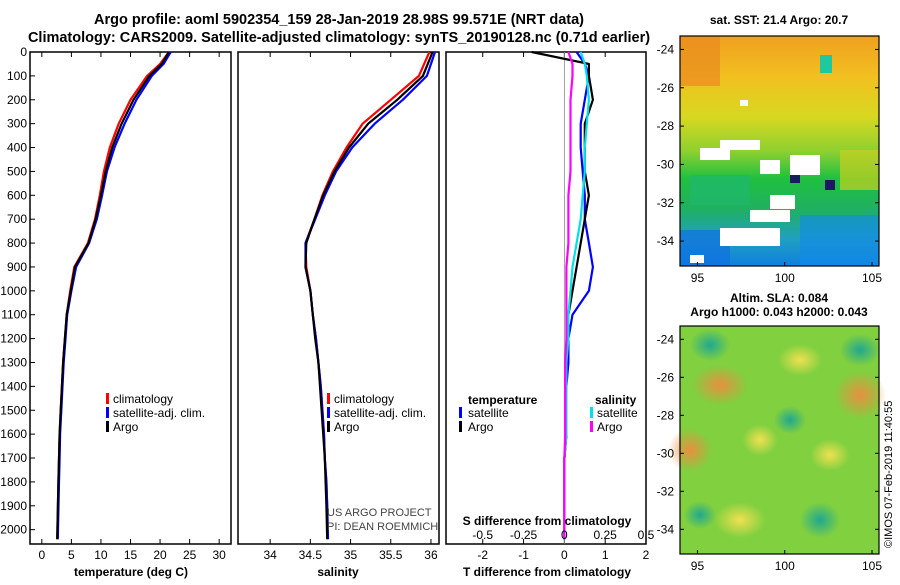 The image size is (900, 585). What do you see at coordinates (351, 555) in the screenshot?
I see `x-tick-label: 35` at bounding box center [351, 555].